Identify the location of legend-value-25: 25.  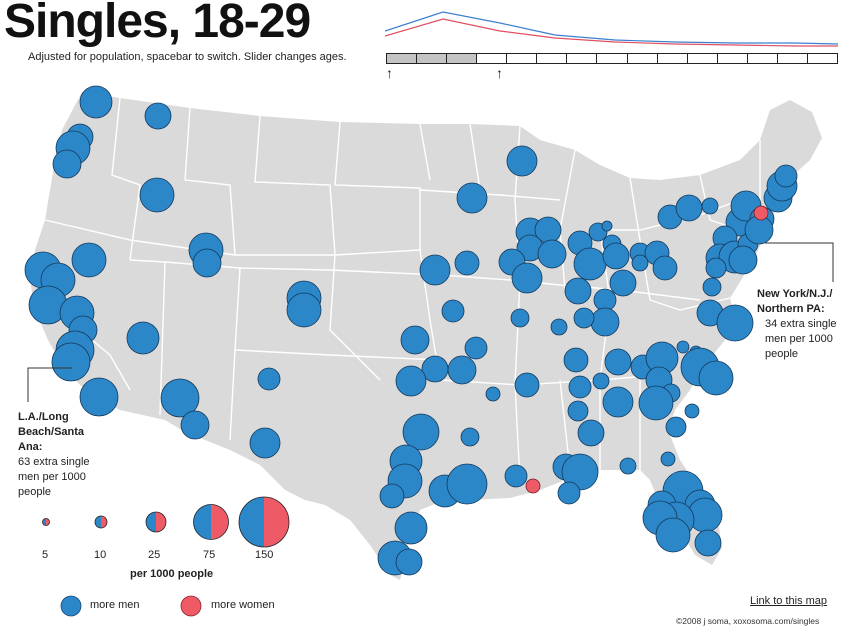
(154, 555).